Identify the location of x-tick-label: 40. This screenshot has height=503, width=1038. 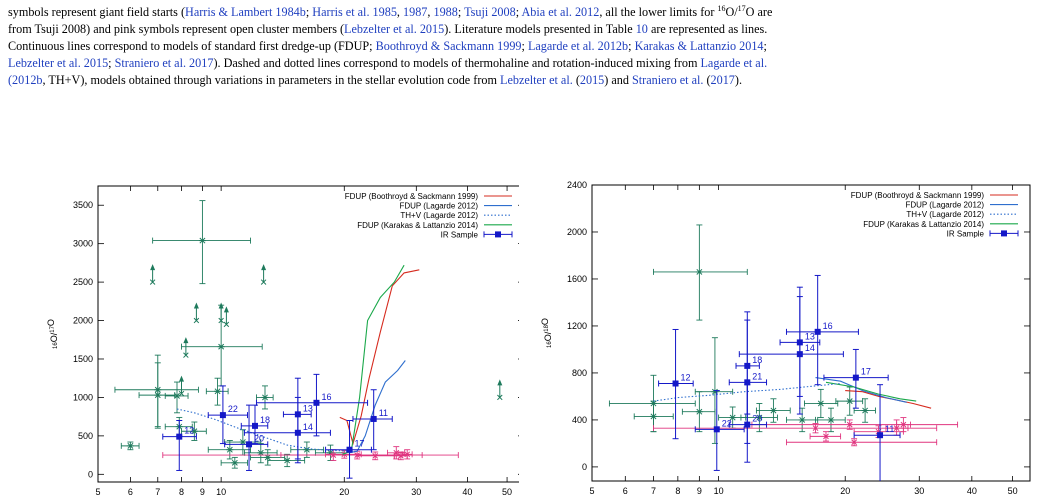
(467, 492).